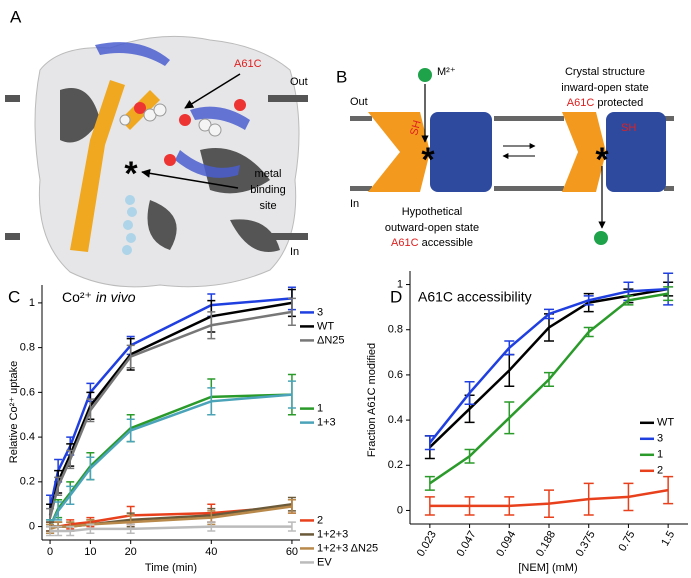 Image resolution: width=691 pixels, height=578 pixels. I want to click on site-label: binding, so click(267, 190).